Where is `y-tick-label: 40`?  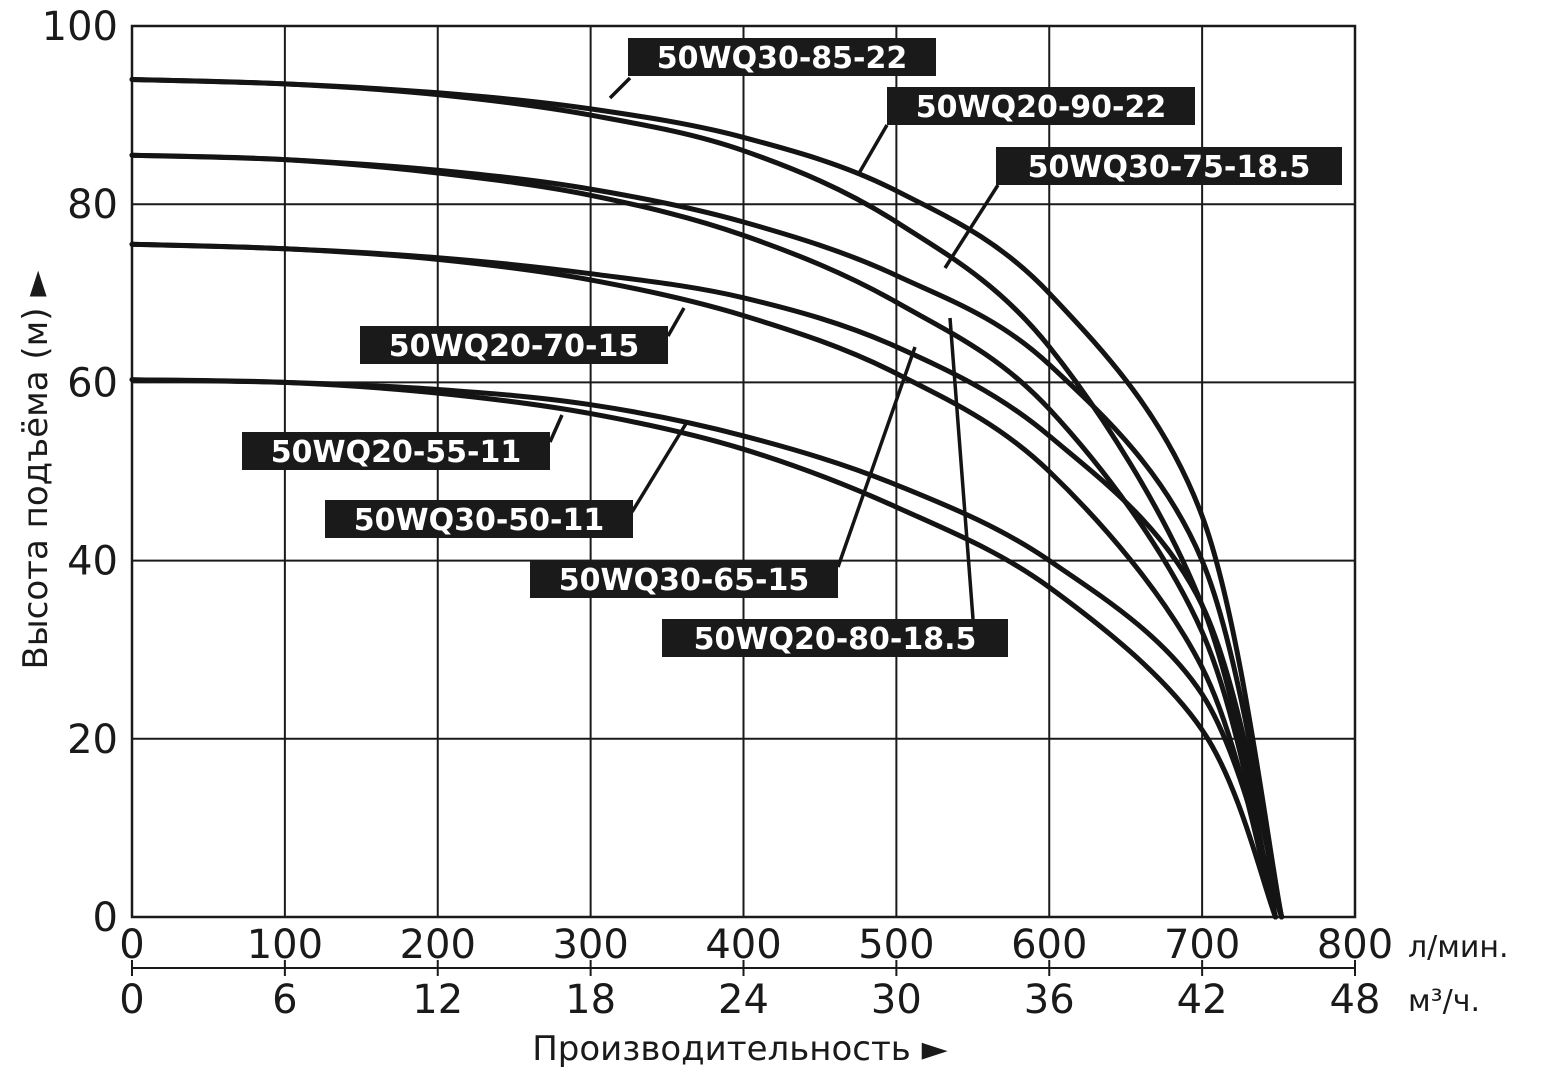
y-tick-label: 40 is located at coordinates (92, 562).